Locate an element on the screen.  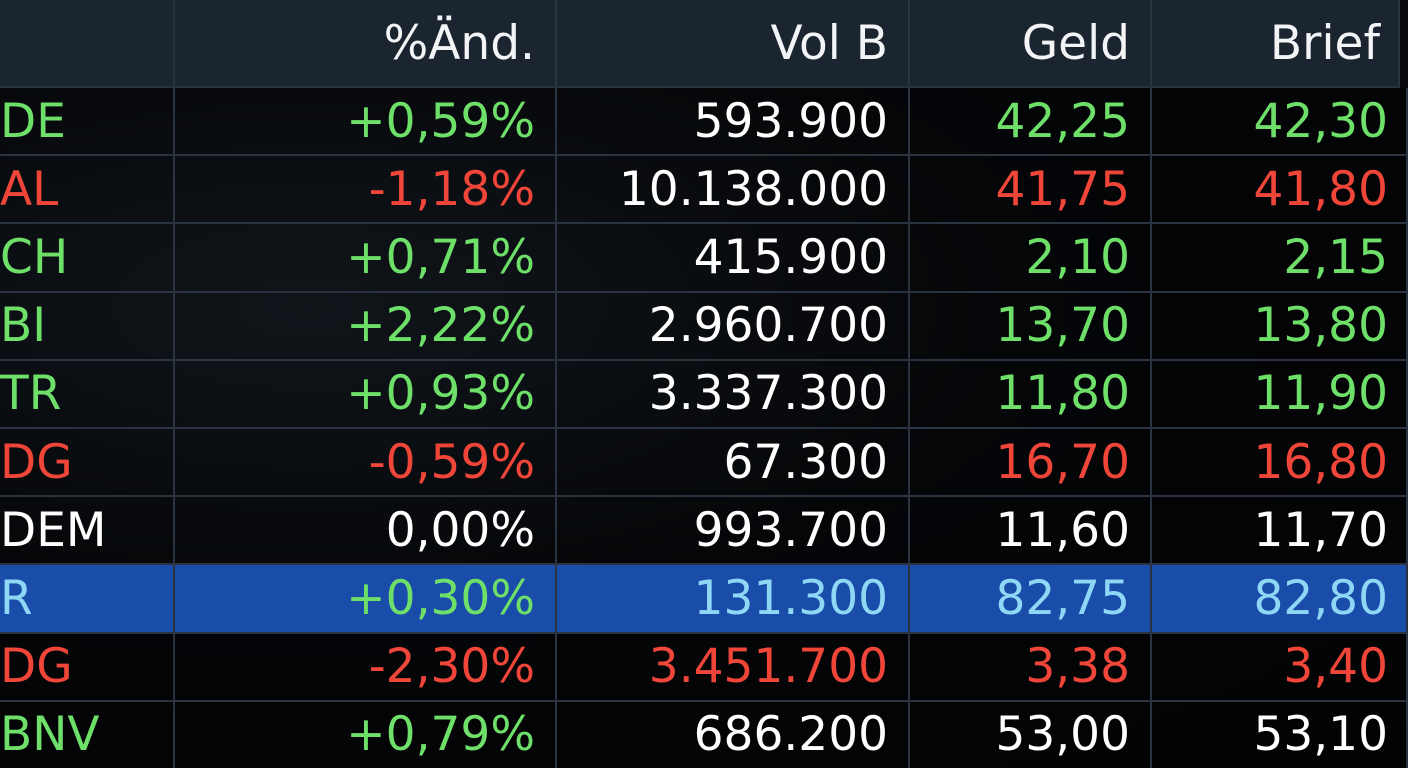
header-change-pct: %Änd. is located at coordinates (366, 44).